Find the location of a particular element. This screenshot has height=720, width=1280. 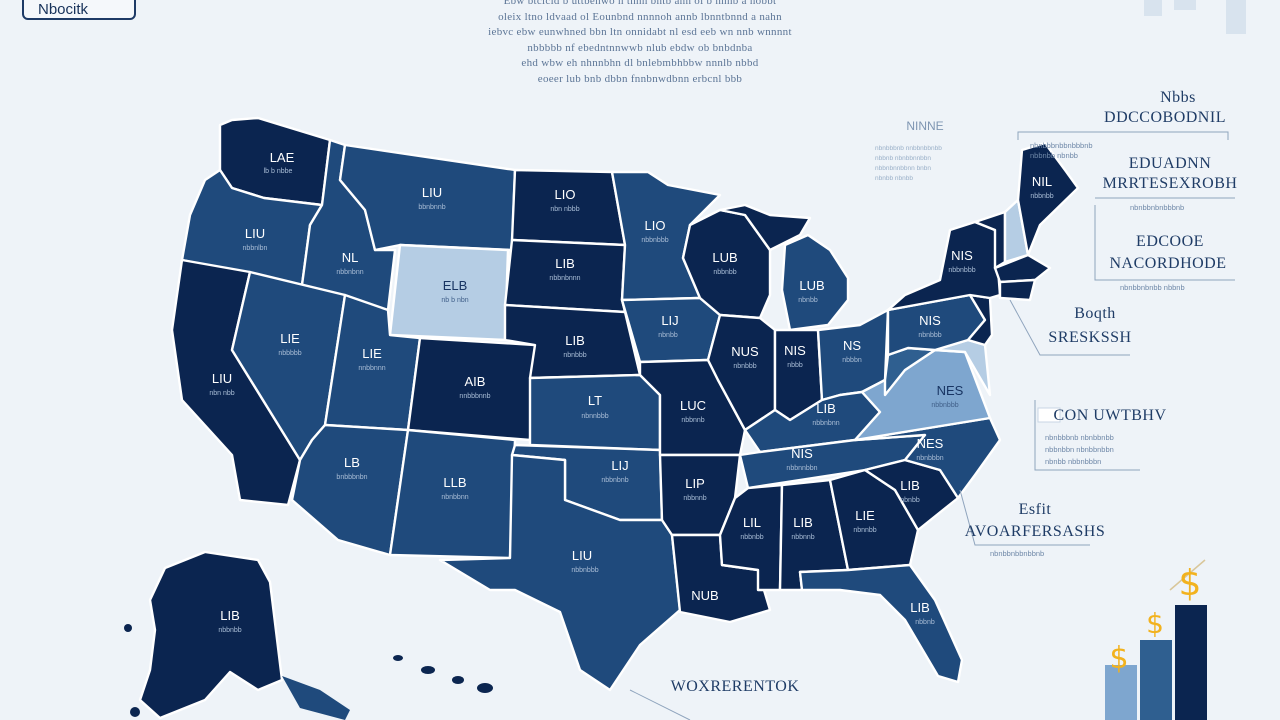

state-sub-ut: nnbbnnn is located at coordinates (371, 368).